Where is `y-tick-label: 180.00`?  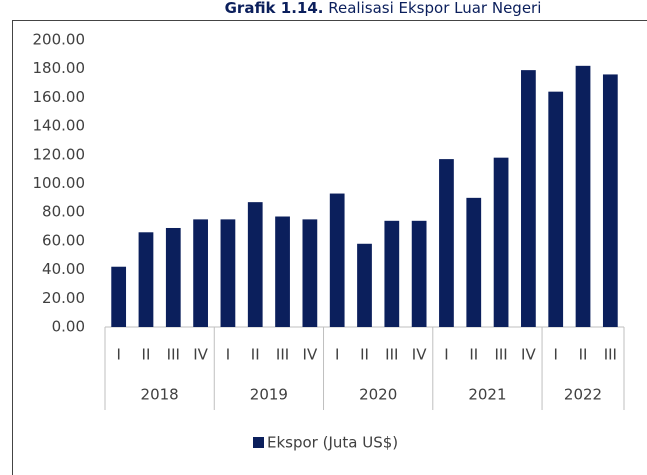
y-tick-label: 180.00 is located at coordinates (59, 68).